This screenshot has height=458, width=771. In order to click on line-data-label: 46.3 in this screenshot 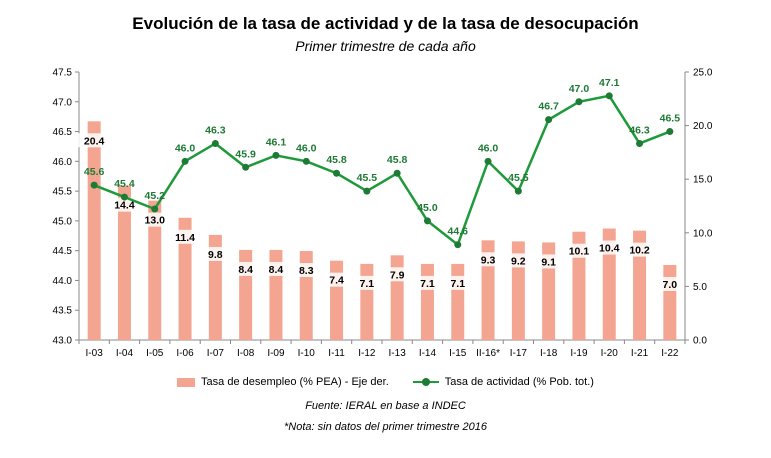, I will do `click(215, 130)`.